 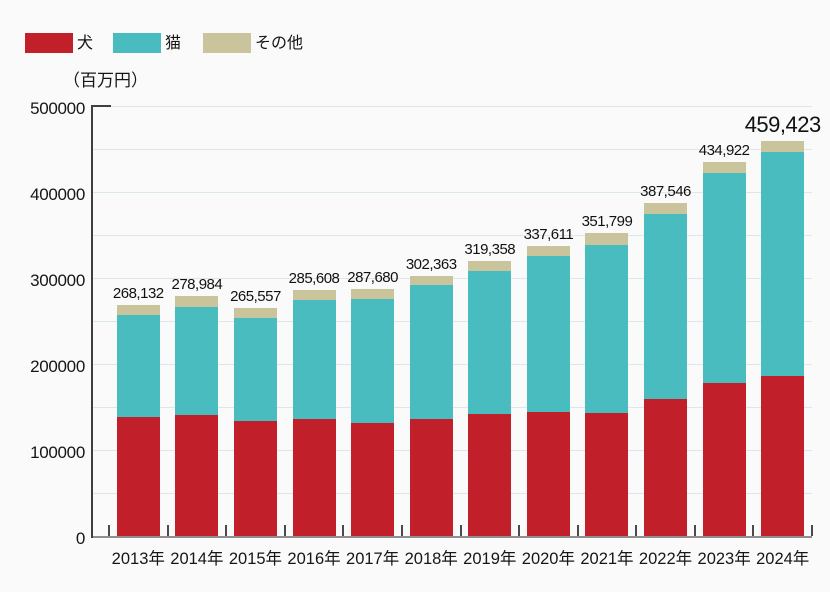 What do you see at coordinates (57, 366) in the screenshot?
I see `y-tick-label-200000: 200000` at bounding box center [57, 366].